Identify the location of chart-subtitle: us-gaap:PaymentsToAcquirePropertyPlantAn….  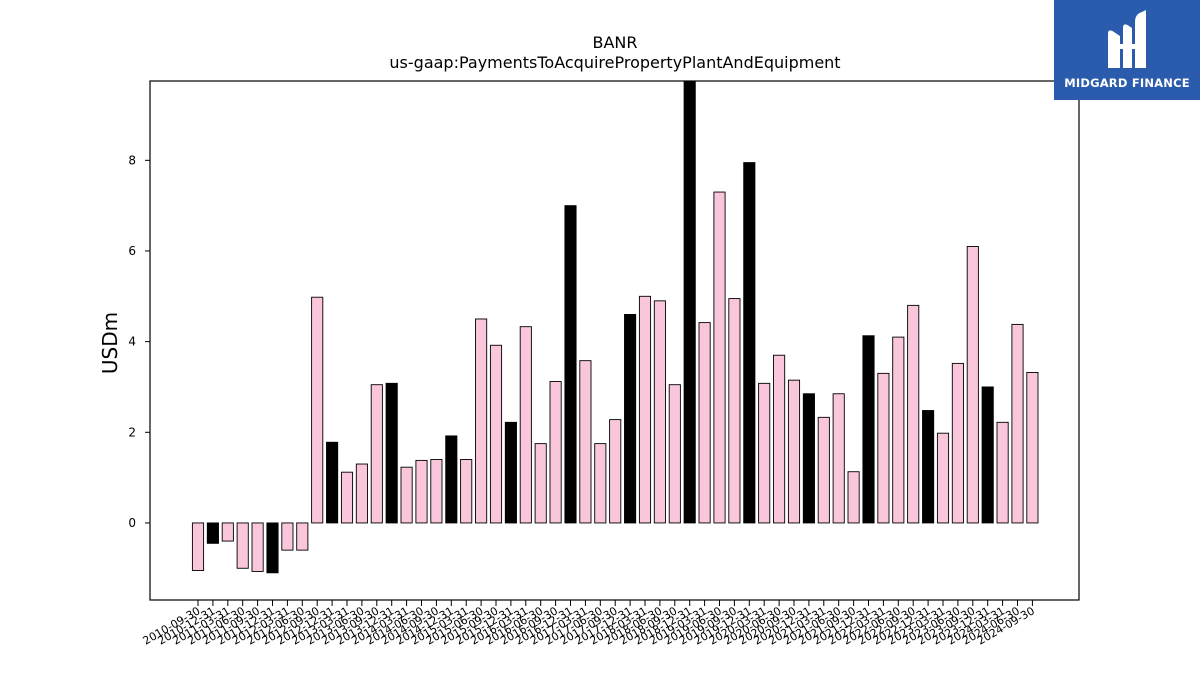
(614, 62).